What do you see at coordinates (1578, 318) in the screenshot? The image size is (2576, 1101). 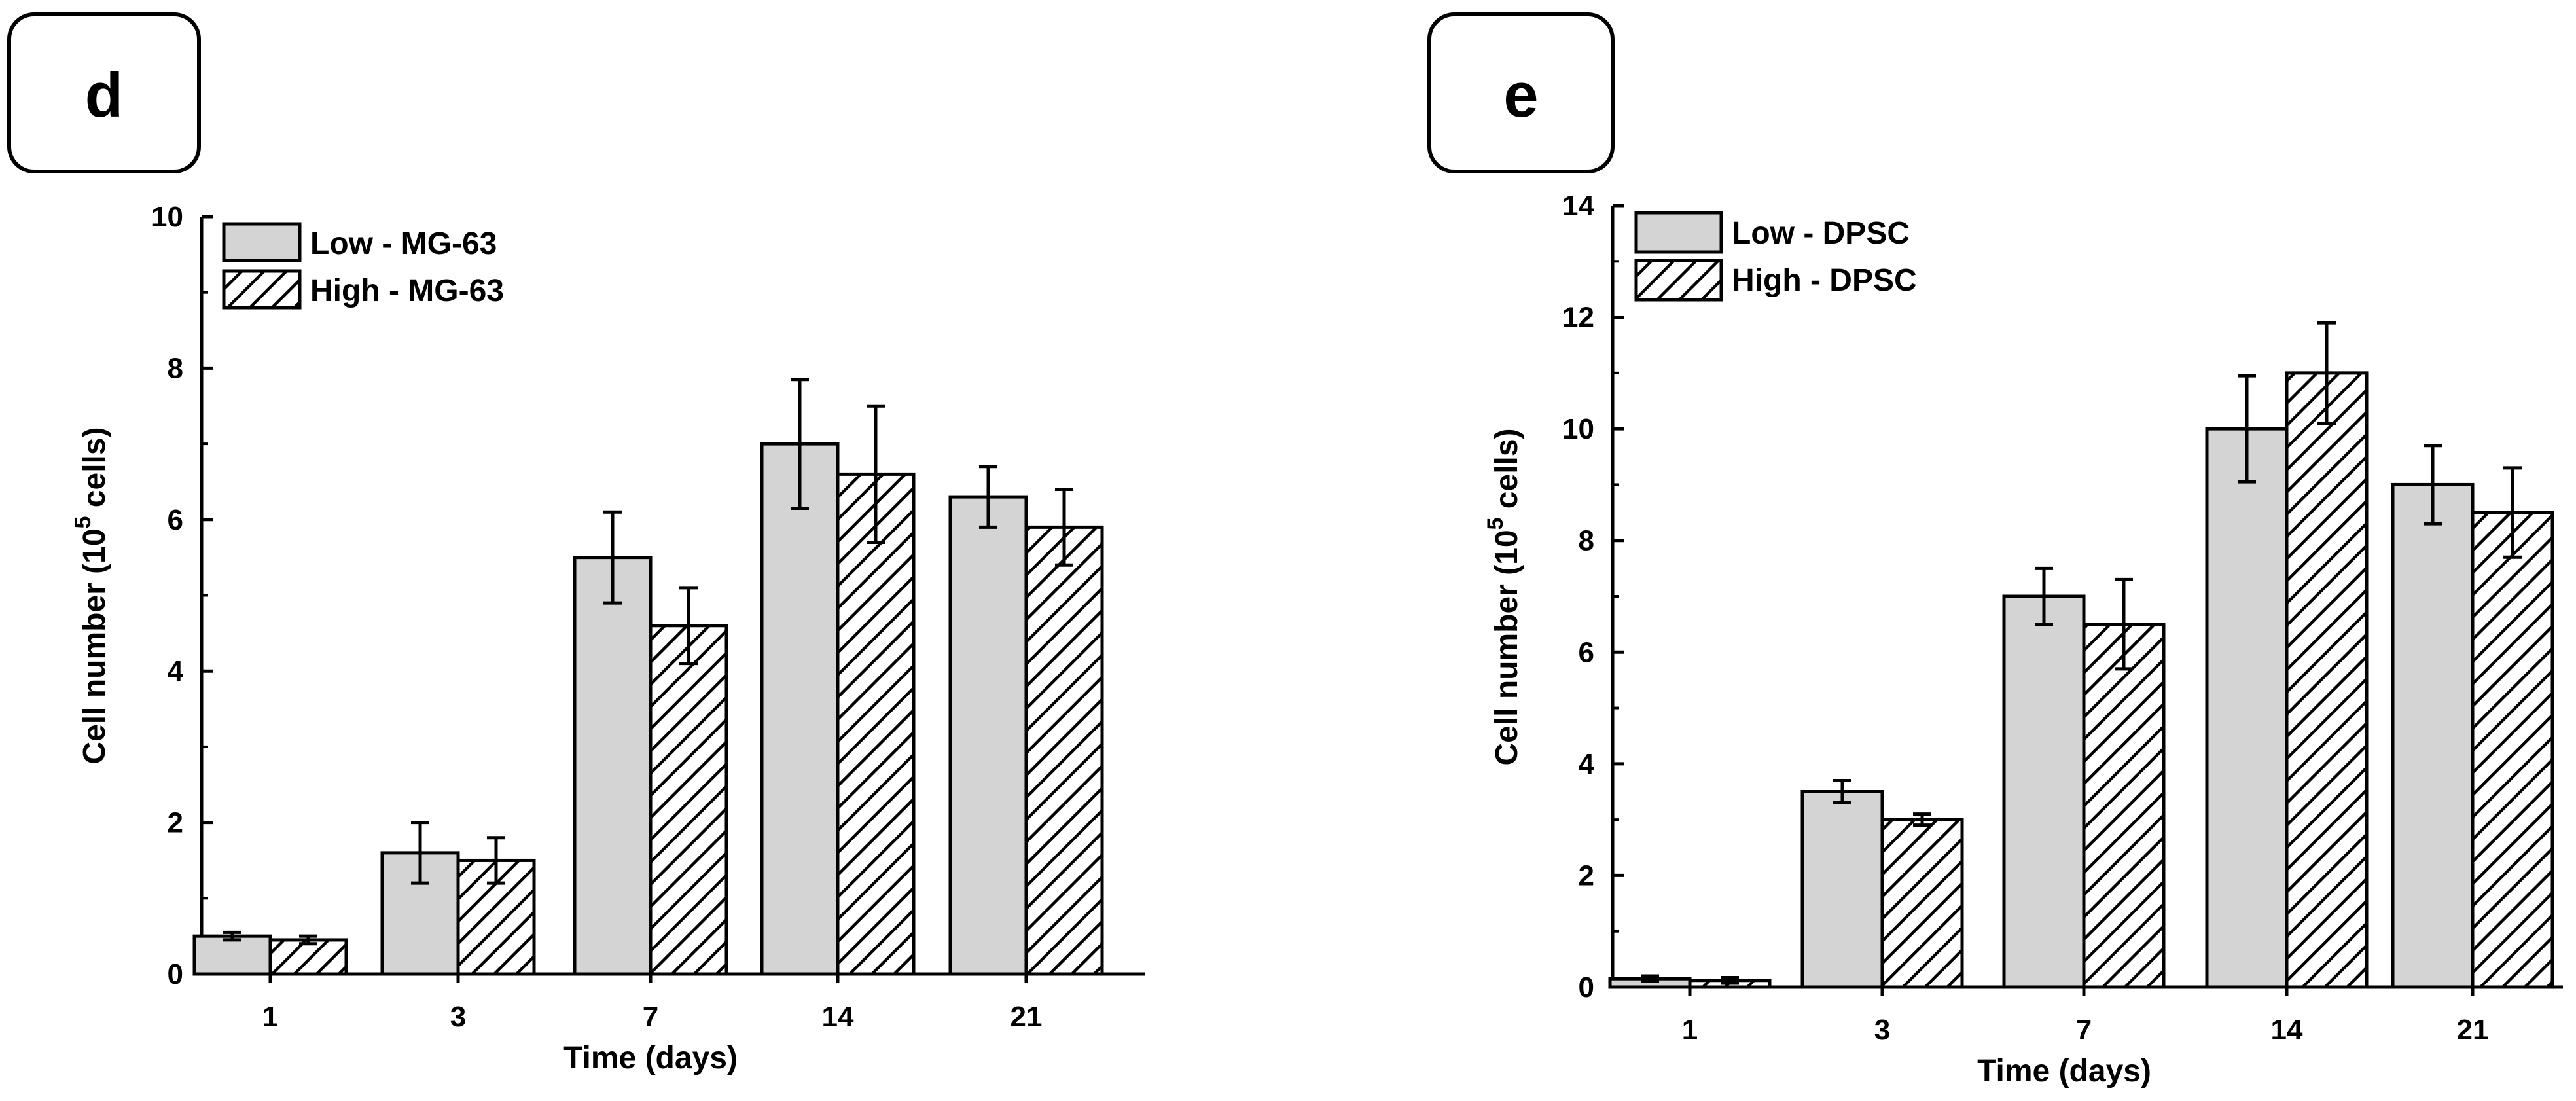 I see `y-tick-label: 12` at bounding box center [1578, 318].